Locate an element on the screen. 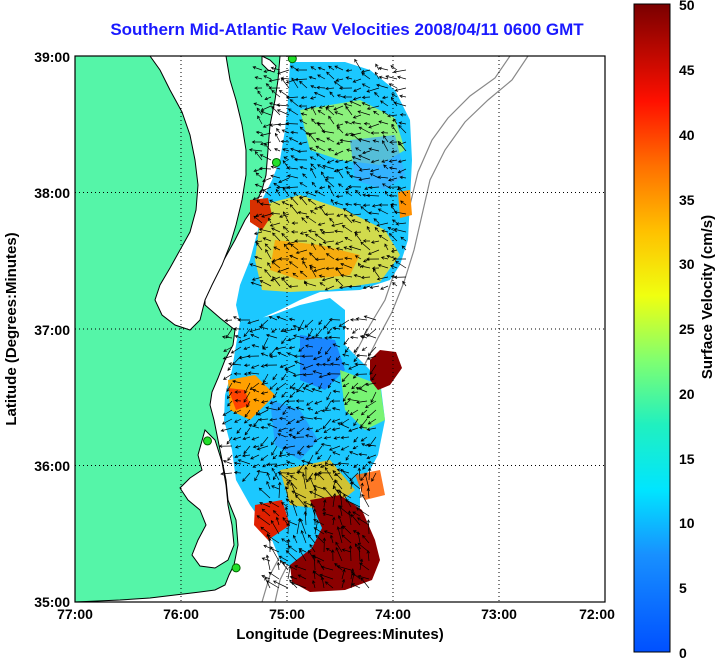 This screenshot has height=659, width=724. y-tick-label: 35:00 is located at coordinates (52, 602).